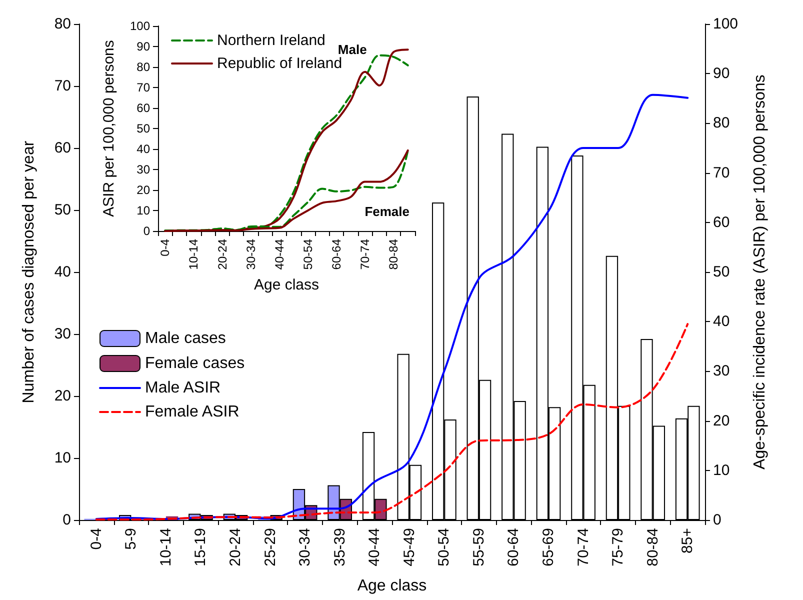 The width and height of the screenshot is (803, 600). I want to click on legend-label: Republic of Ireland, so click(279, 63).